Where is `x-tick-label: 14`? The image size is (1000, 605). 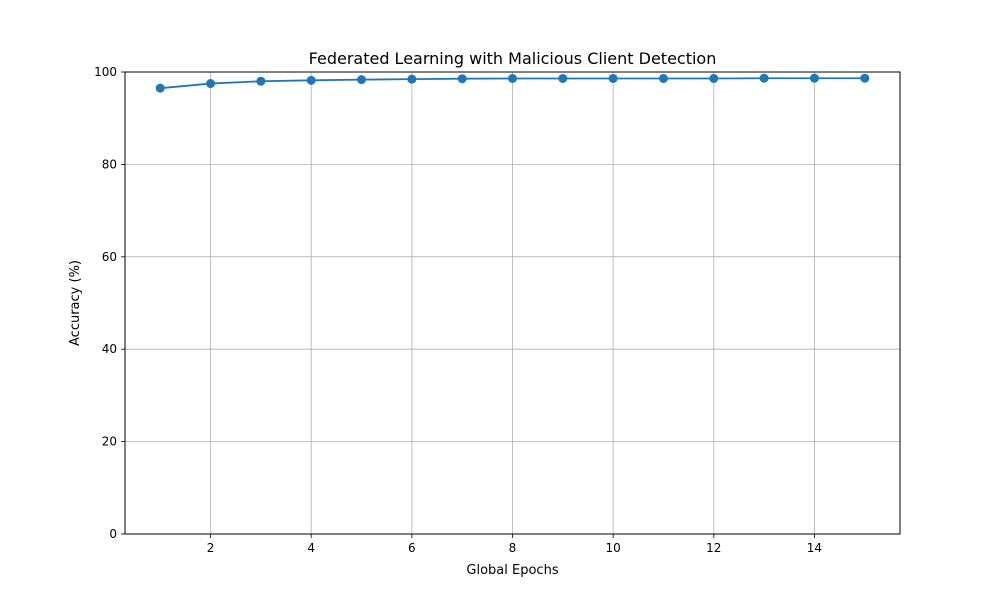 x-tick-label: 14 is located at coordinates (814, 548).